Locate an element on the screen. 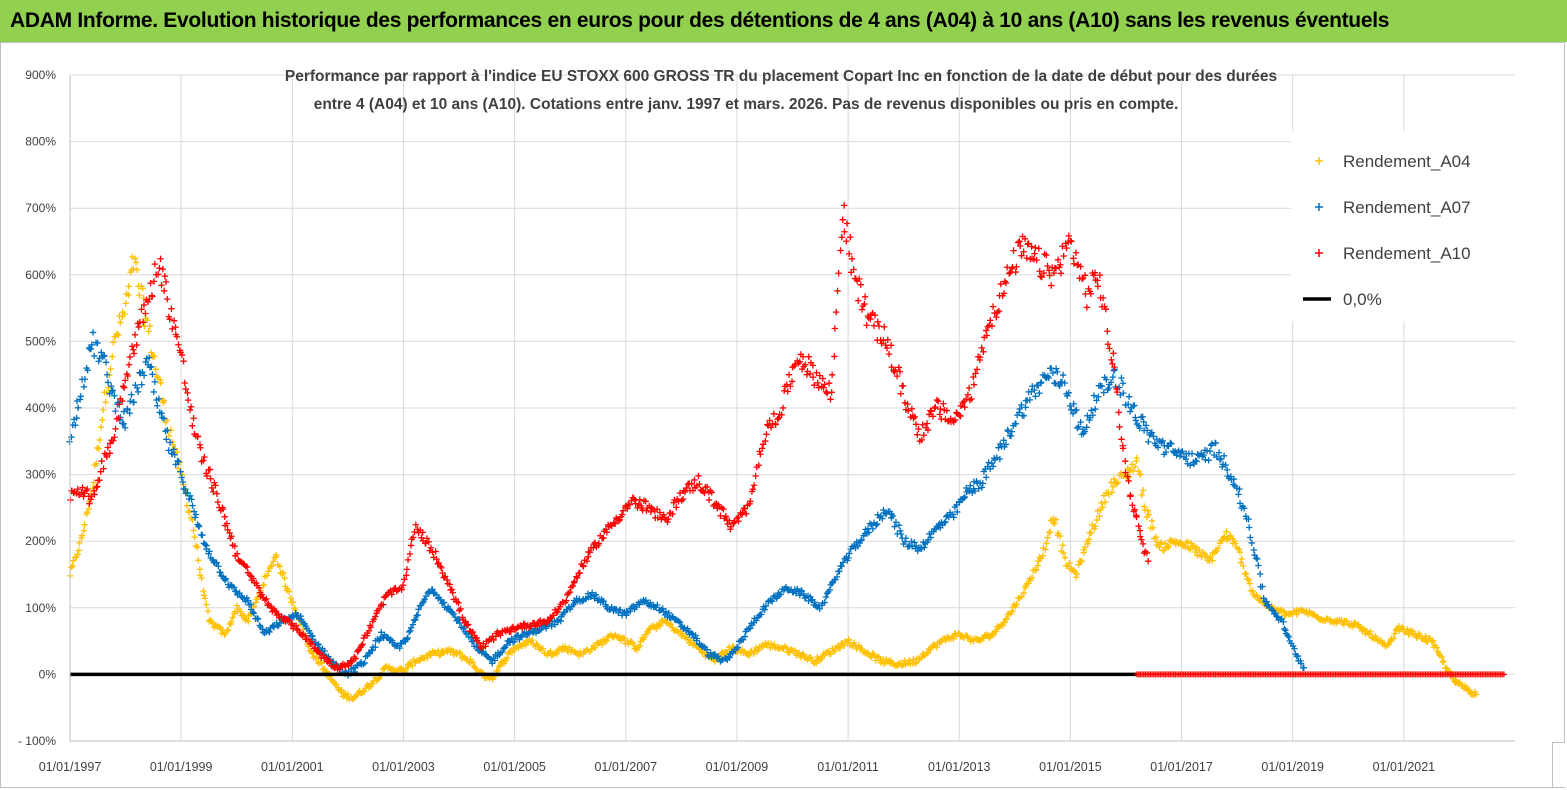  y-tick-label: - 100% is located at coordinates (37, 741).